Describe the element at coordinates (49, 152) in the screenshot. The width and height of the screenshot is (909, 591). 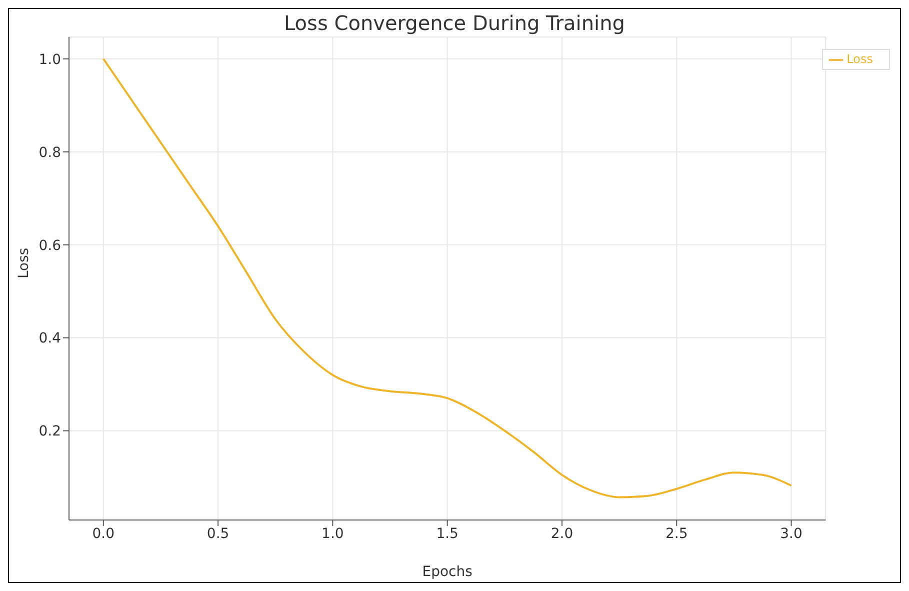
I see `y-tick-label: 0.8` at that location.